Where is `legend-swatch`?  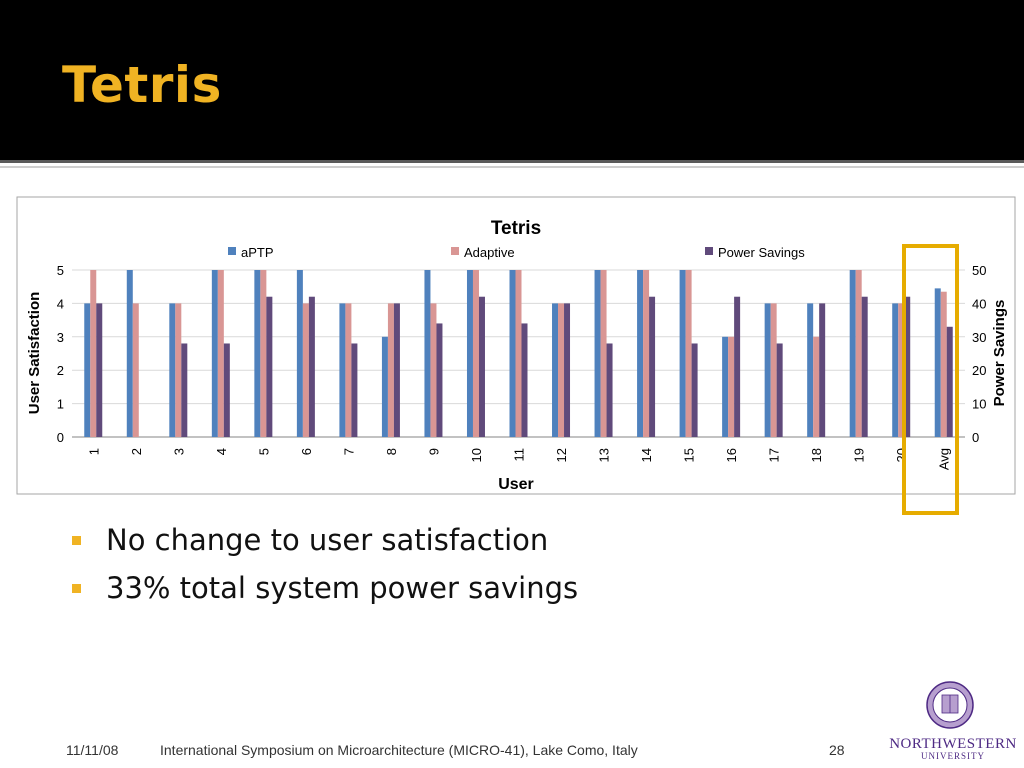
legend-swatch is located at coordinates (709, 251).